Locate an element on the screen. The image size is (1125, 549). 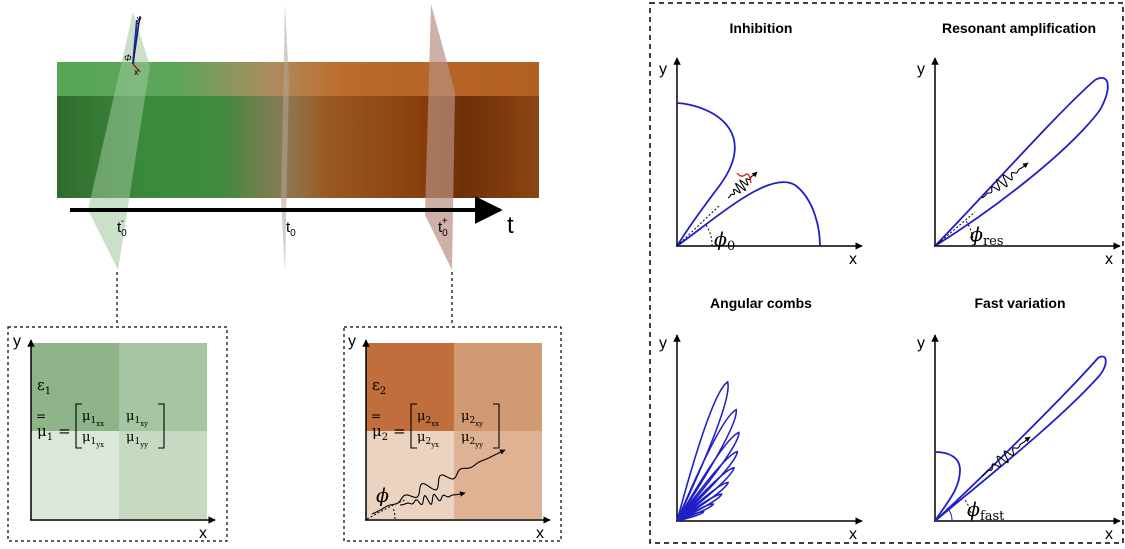
angle-arc-inner is located at coordinates (949, 514).